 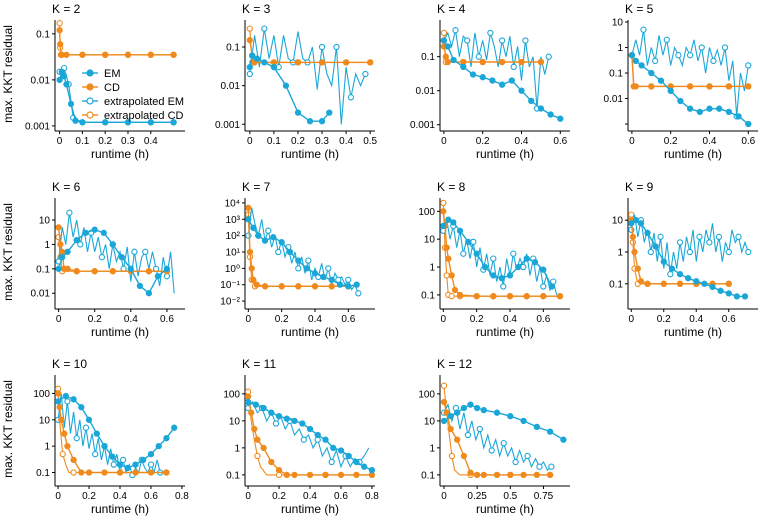 I want to click on legend: EM CD extrapolated EM extrapolated CD, so click(x=133, y=95).